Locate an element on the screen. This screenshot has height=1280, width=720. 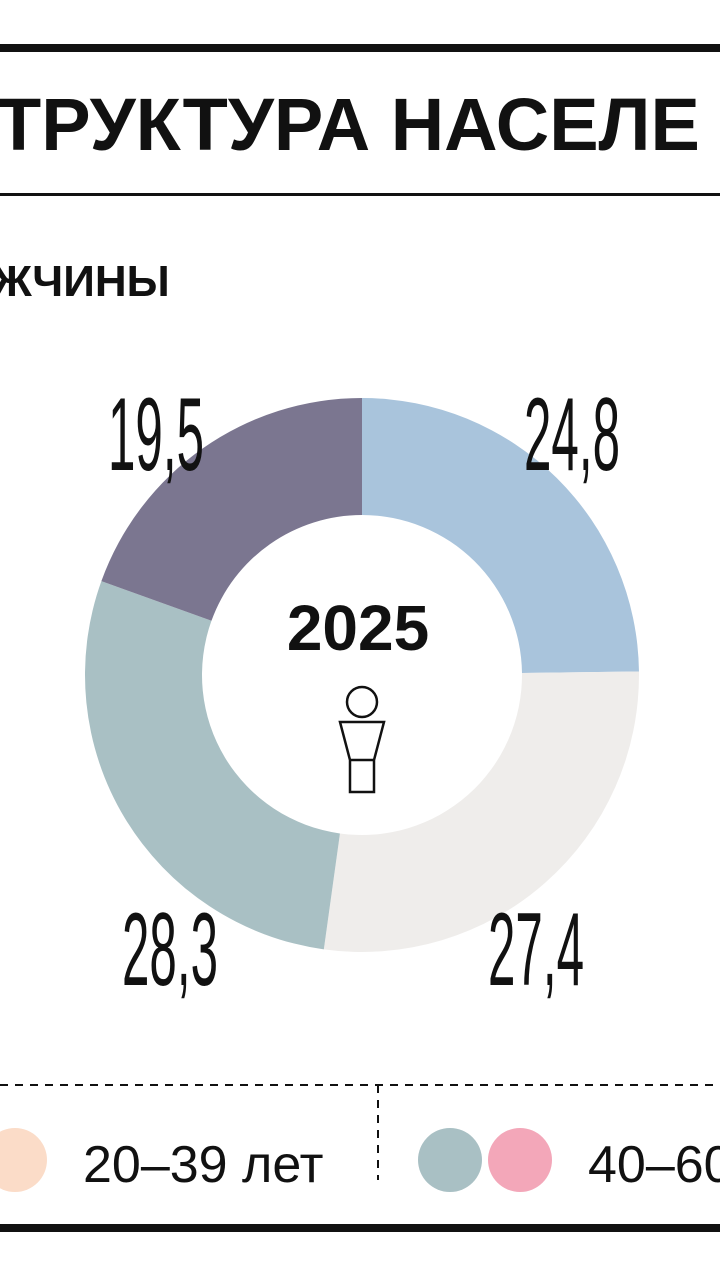
person-icon is located at coordinates (362, 739).